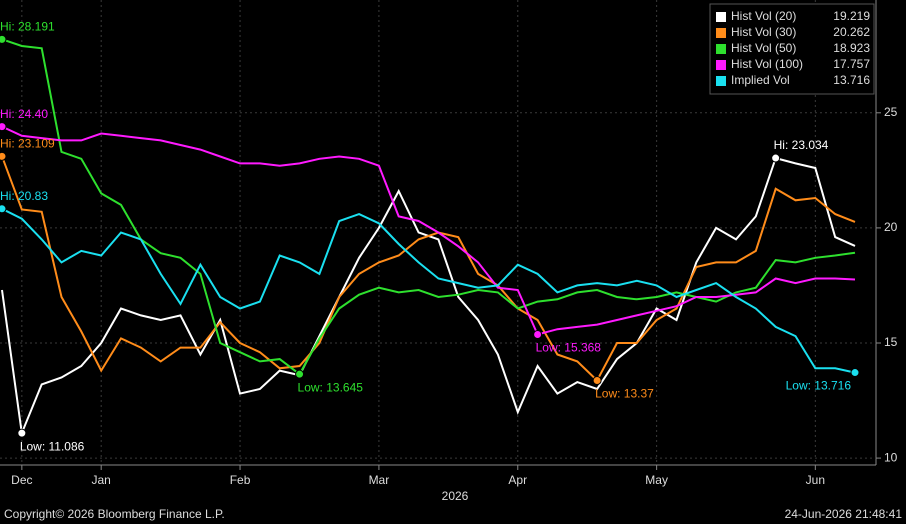  I want to click on timestamp: 24-Jun-2026 21:48:41, so click(844, 514).